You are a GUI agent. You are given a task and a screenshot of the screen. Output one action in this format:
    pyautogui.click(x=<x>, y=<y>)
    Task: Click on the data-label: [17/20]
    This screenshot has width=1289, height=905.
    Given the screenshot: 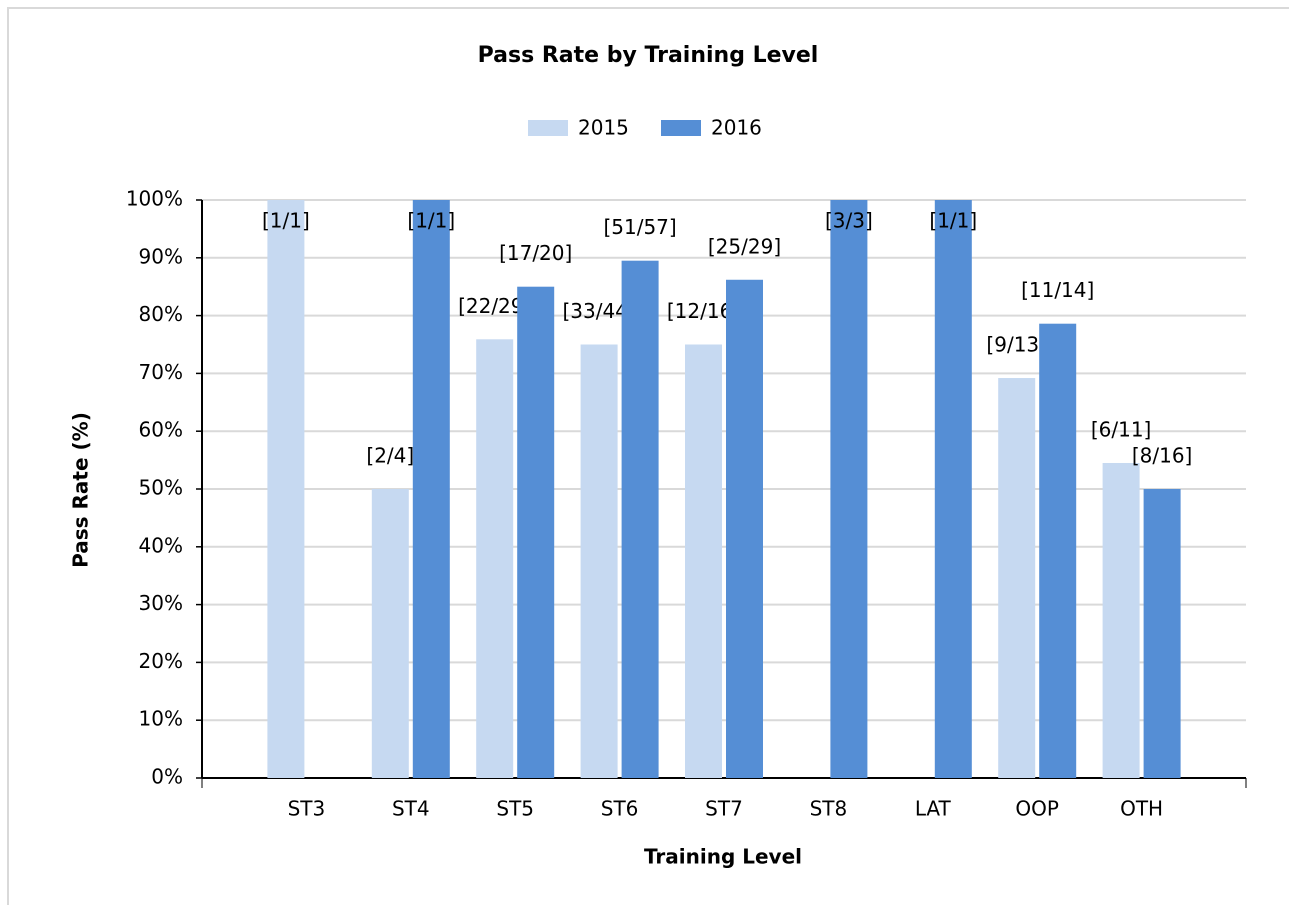 What is the action you would take?
    pyautogui.click(x=535, y=253)
    